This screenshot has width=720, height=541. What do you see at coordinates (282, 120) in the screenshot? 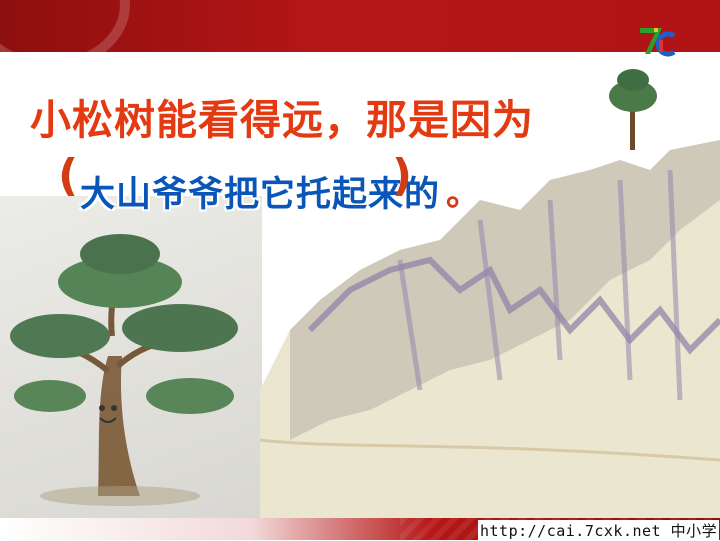
I see `title-line-1: 小松树能看得远，那是因为` at bounding box center [282, 120].